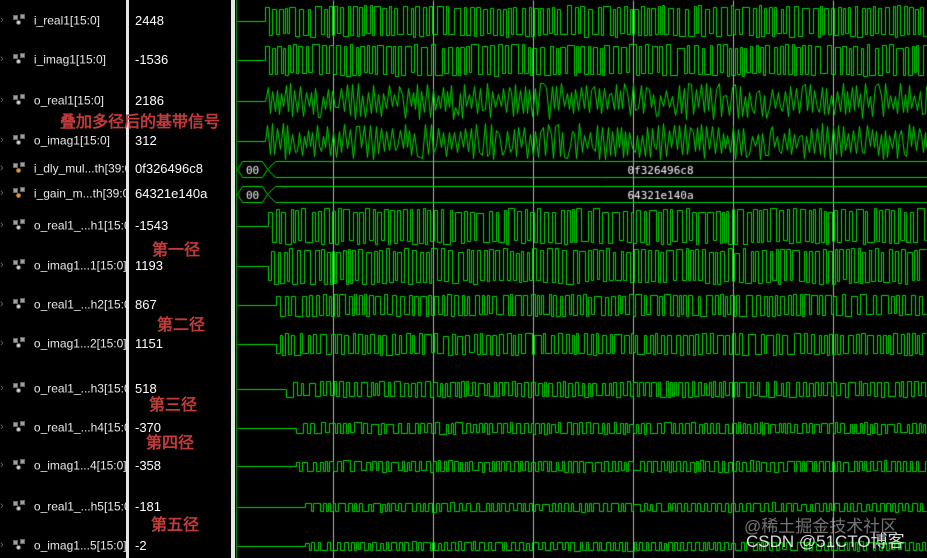 This screenshot has height=558, width=927. What do you see at coordinates (146, 388) in the screenshot?
I see `signal-value: 518` at bounding box center [146, 388].